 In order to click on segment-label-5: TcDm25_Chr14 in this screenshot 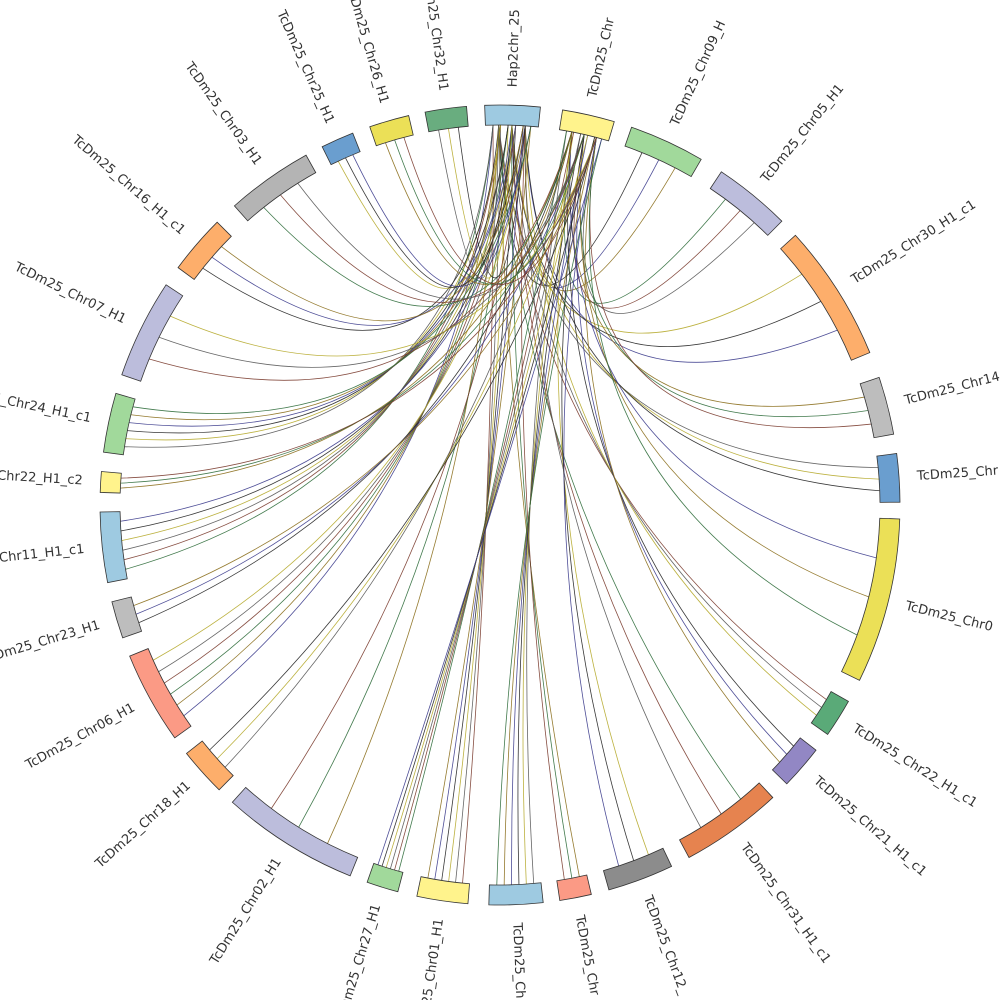, I will do `click(951, 388)`.